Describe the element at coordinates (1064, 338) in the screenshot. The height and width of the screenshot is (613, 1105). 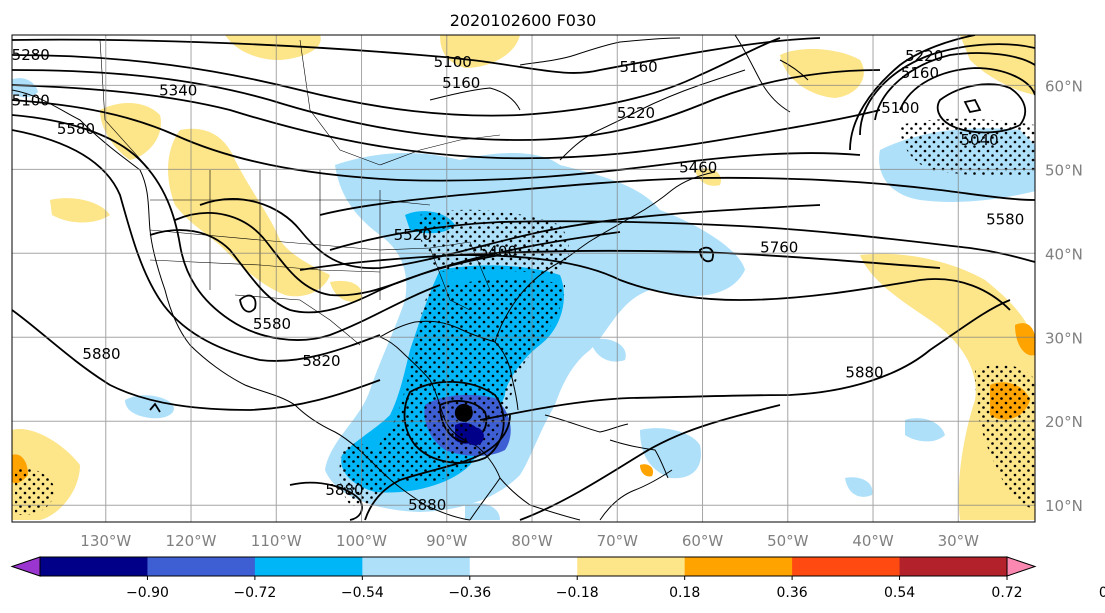
I see `y-tick-label: 30°N` at that location.